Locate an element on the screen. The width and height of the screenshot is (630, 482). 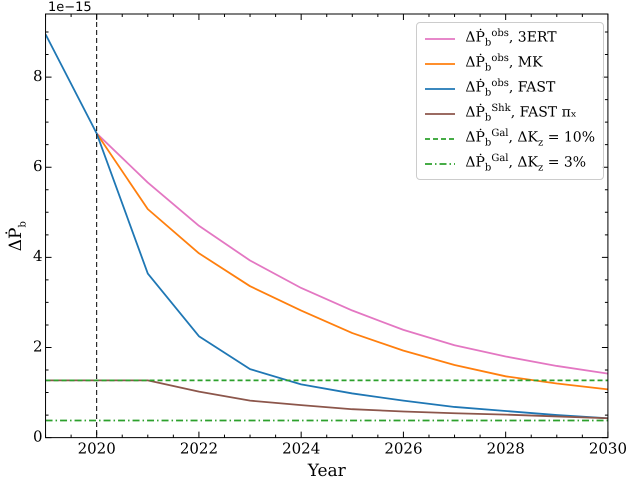
legend-label: ΔṖ$_{b}$$^{obs}$, FAST is located at coordinates (510, 88).